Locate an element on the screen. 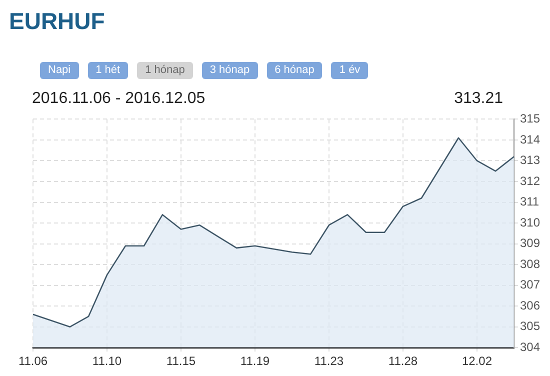  text: 3 hónap is located at coordinates (230, 70).